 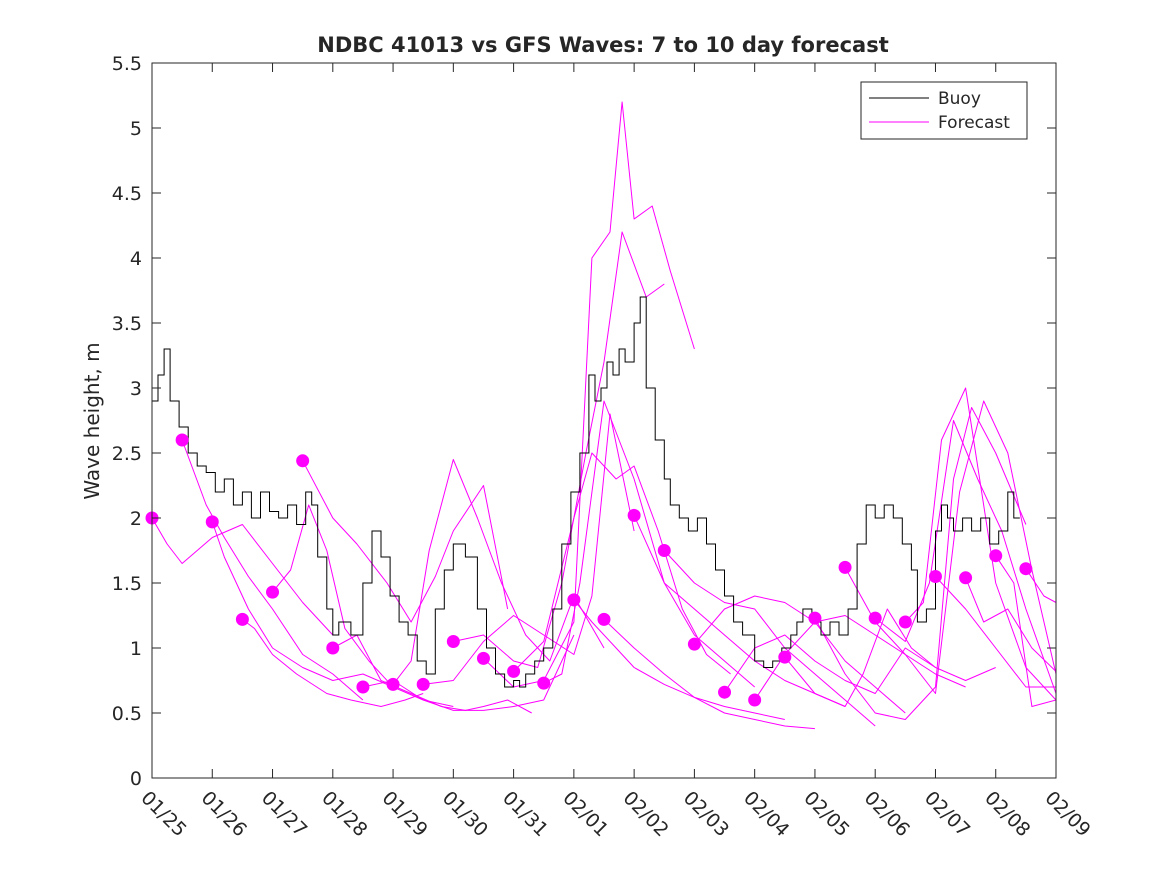 I want to click on legend-box, so click(x=944, y=110).